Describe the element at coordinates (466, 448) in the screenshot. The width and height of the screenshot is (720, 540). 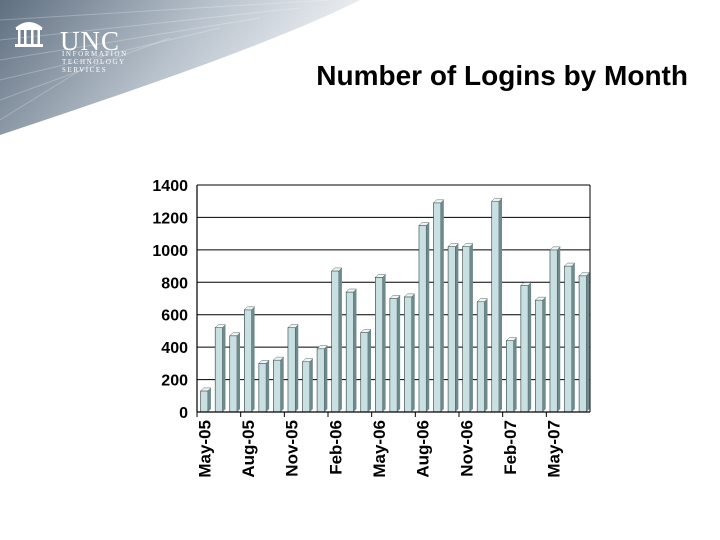
I see `x-tick-label: Nov-06` at that location.